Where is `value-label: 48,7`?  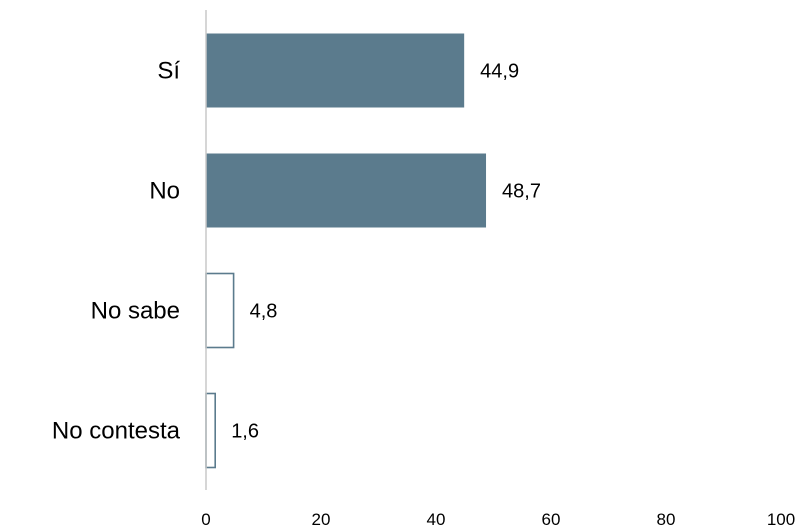
value-label: 48,7 is located at coordinates (521, 192).